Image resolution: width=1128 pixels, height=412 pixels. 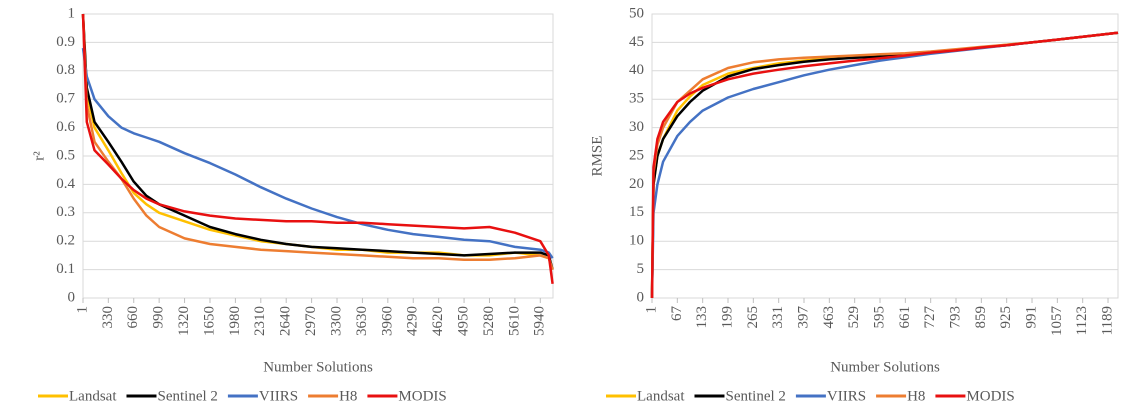 I want to click on x-tick-label: 5940, so click(x=540, y=321).